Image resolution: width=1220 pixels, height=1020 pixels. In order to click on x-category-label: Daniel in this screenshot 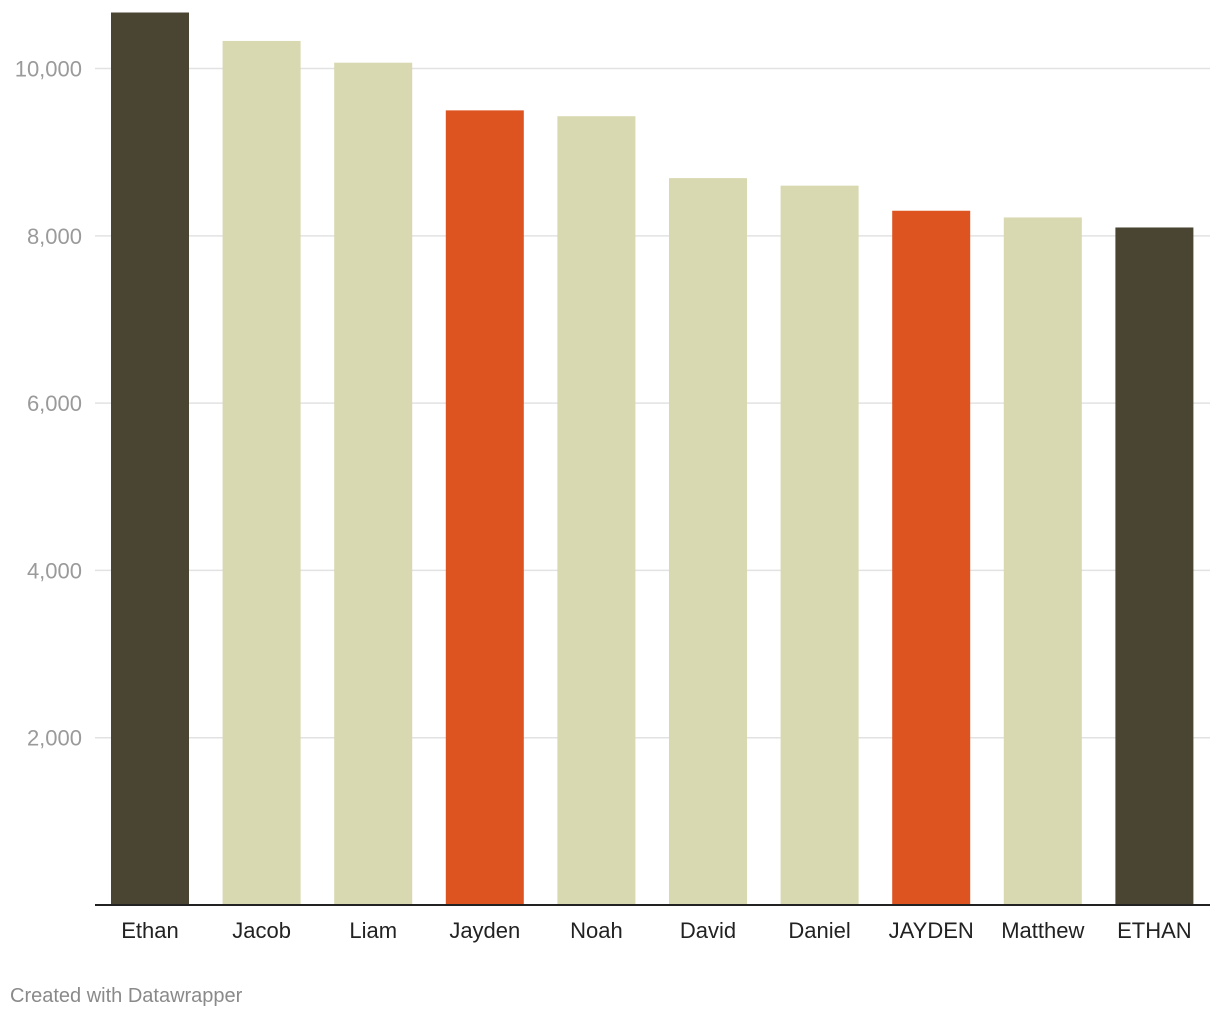, I will do `click(819, 930)`.